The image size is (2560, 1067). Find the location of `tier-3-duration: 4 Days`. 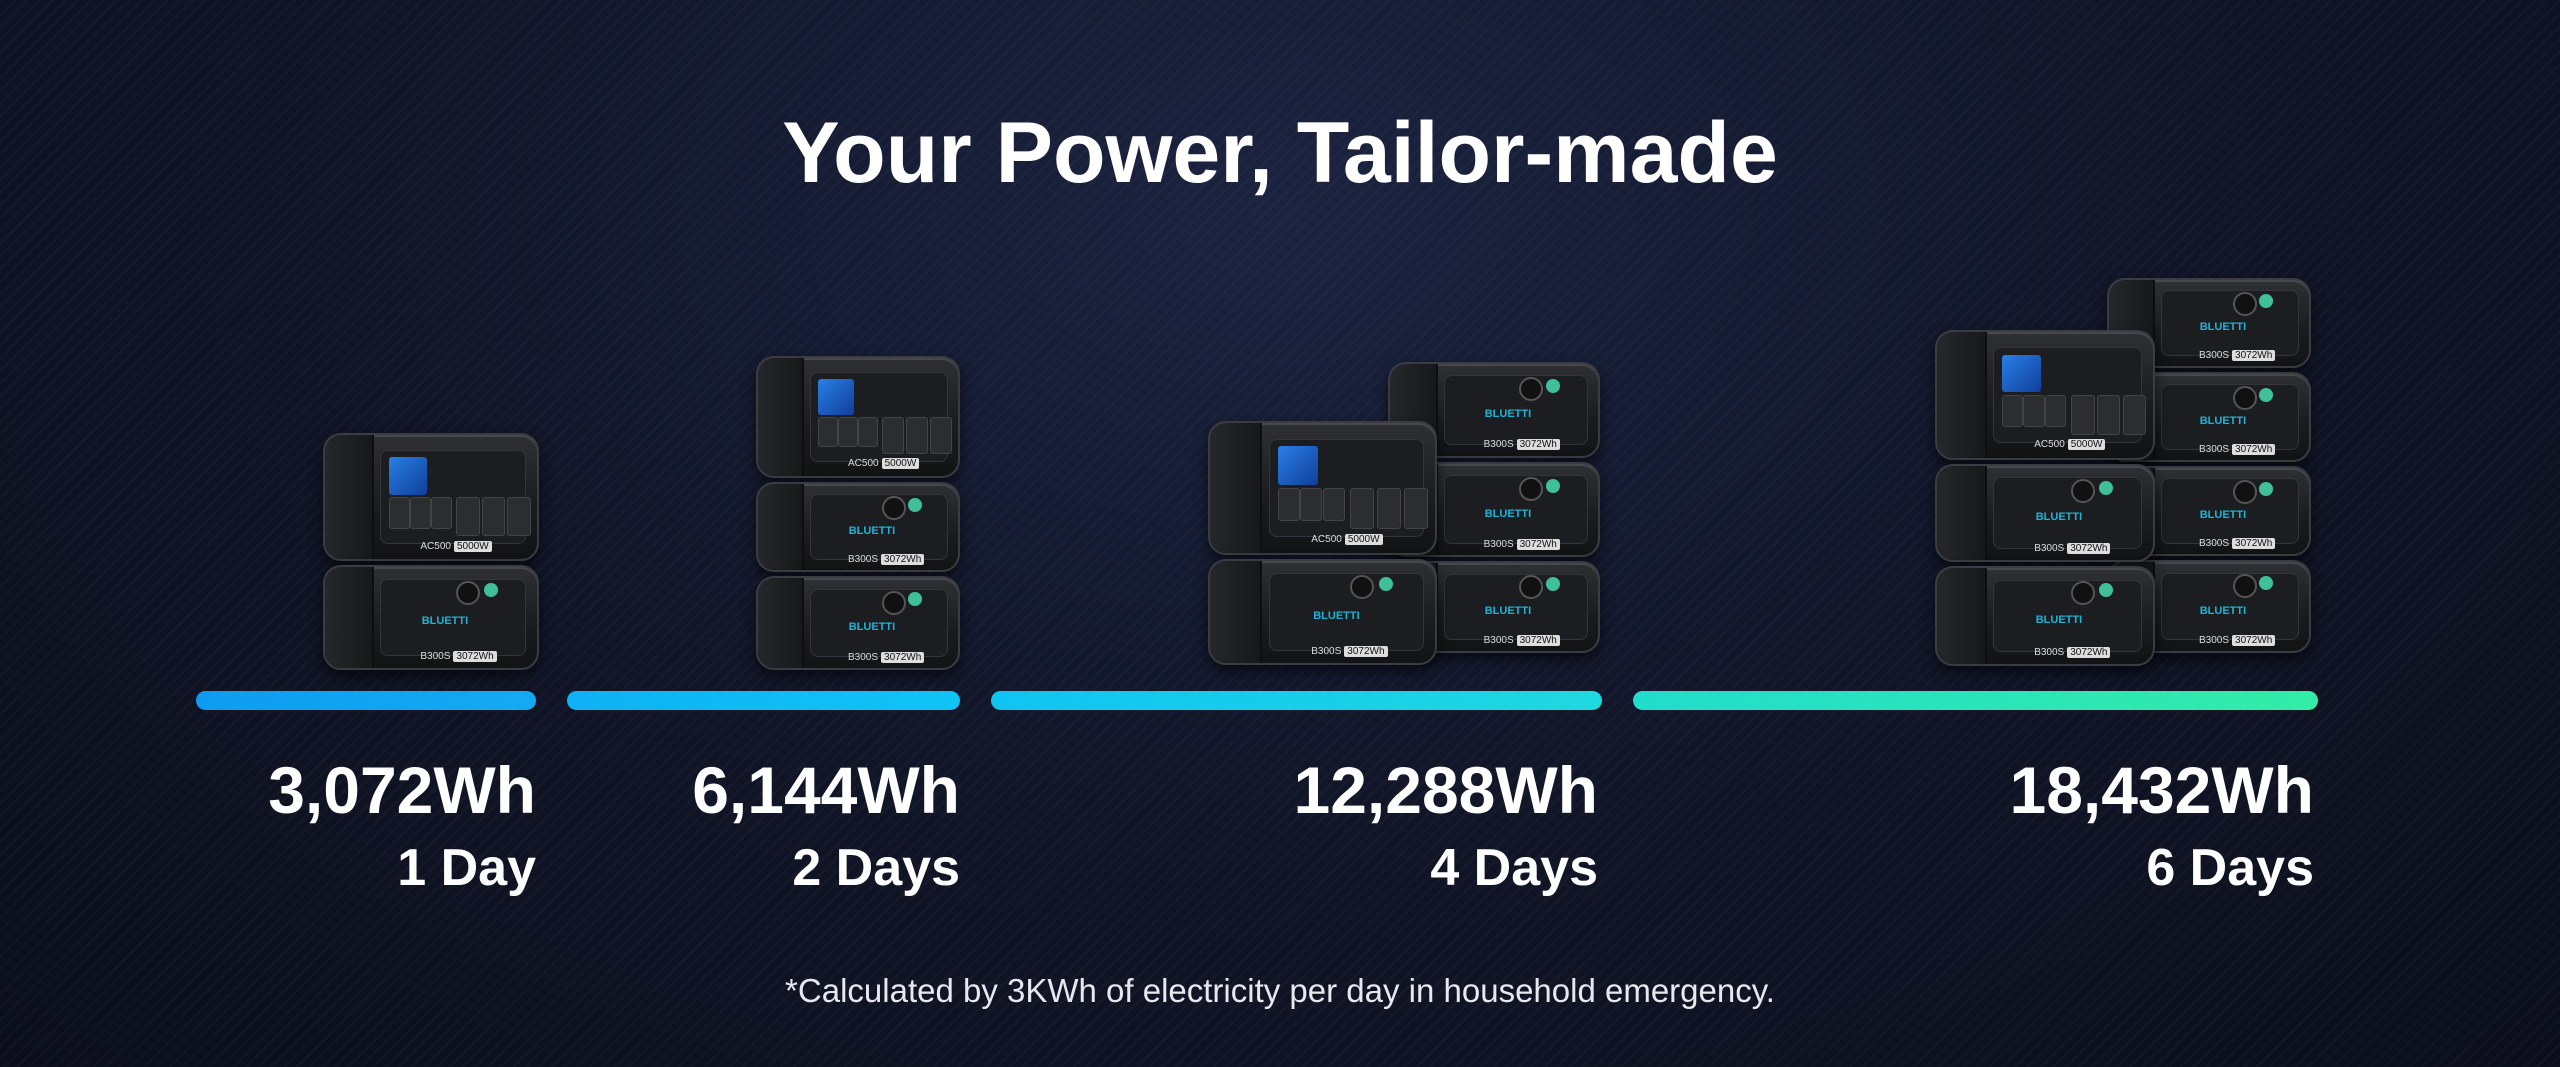

tier-3-duration: 4 Days is located at coordinates (1514, 868).